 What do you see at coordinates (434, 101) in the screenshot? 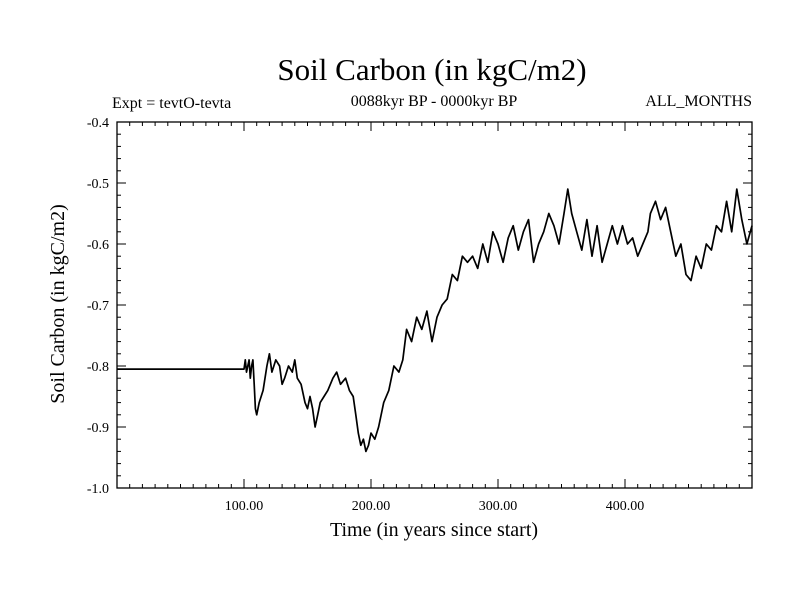
I see `chart-subtitle: 0088kyr BP - 0000kyr BP` at bounding box center [434, 101].